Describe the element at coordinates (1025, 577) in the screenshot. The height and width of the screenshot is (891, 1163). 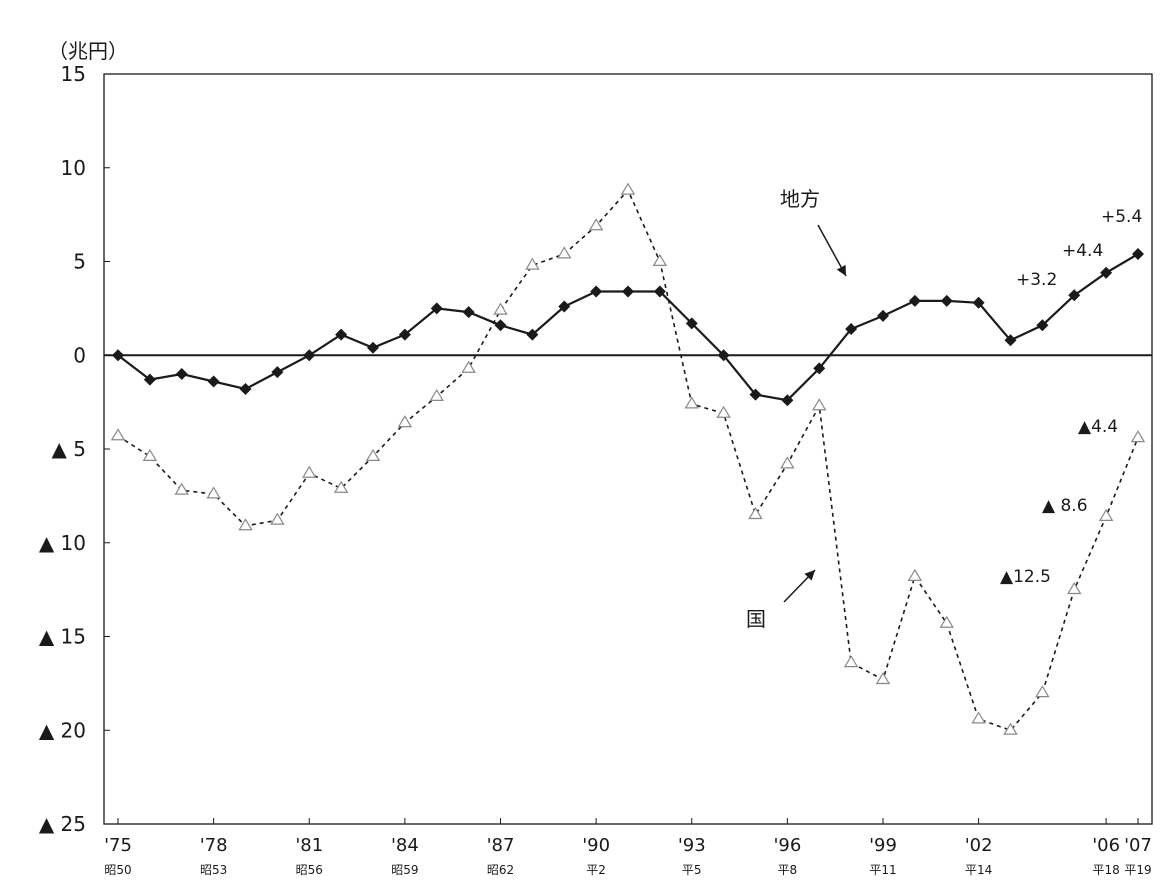
I see `value-annotation: ▲12.5` at that location.